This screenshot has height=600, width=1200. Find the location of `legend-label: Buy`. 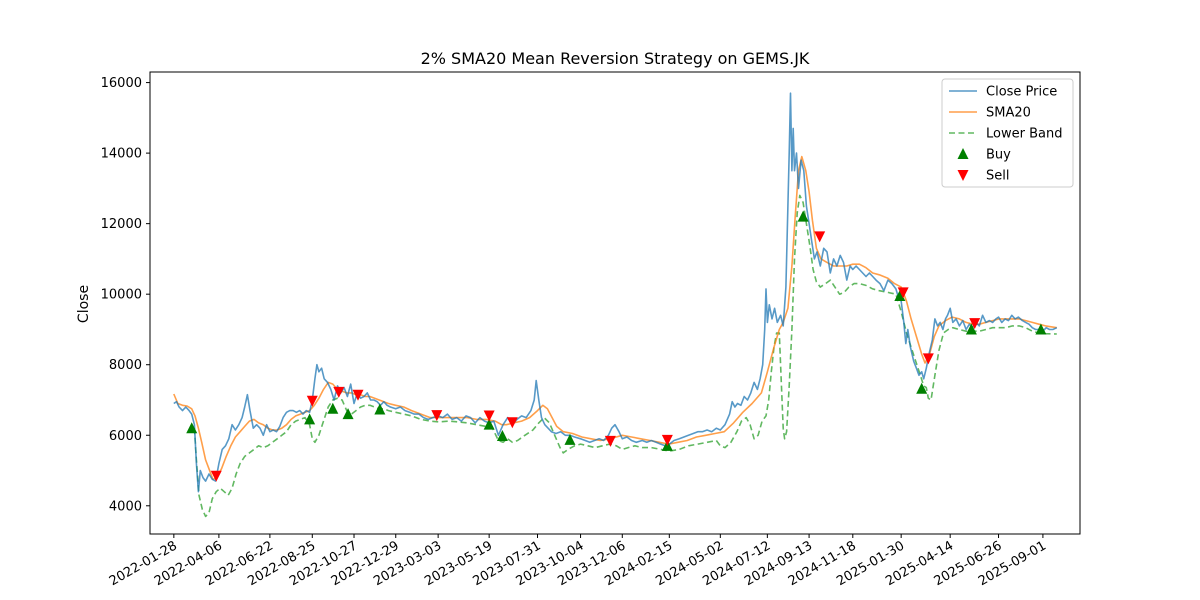

legend-label: Buy is located at coordinates (998, 155).